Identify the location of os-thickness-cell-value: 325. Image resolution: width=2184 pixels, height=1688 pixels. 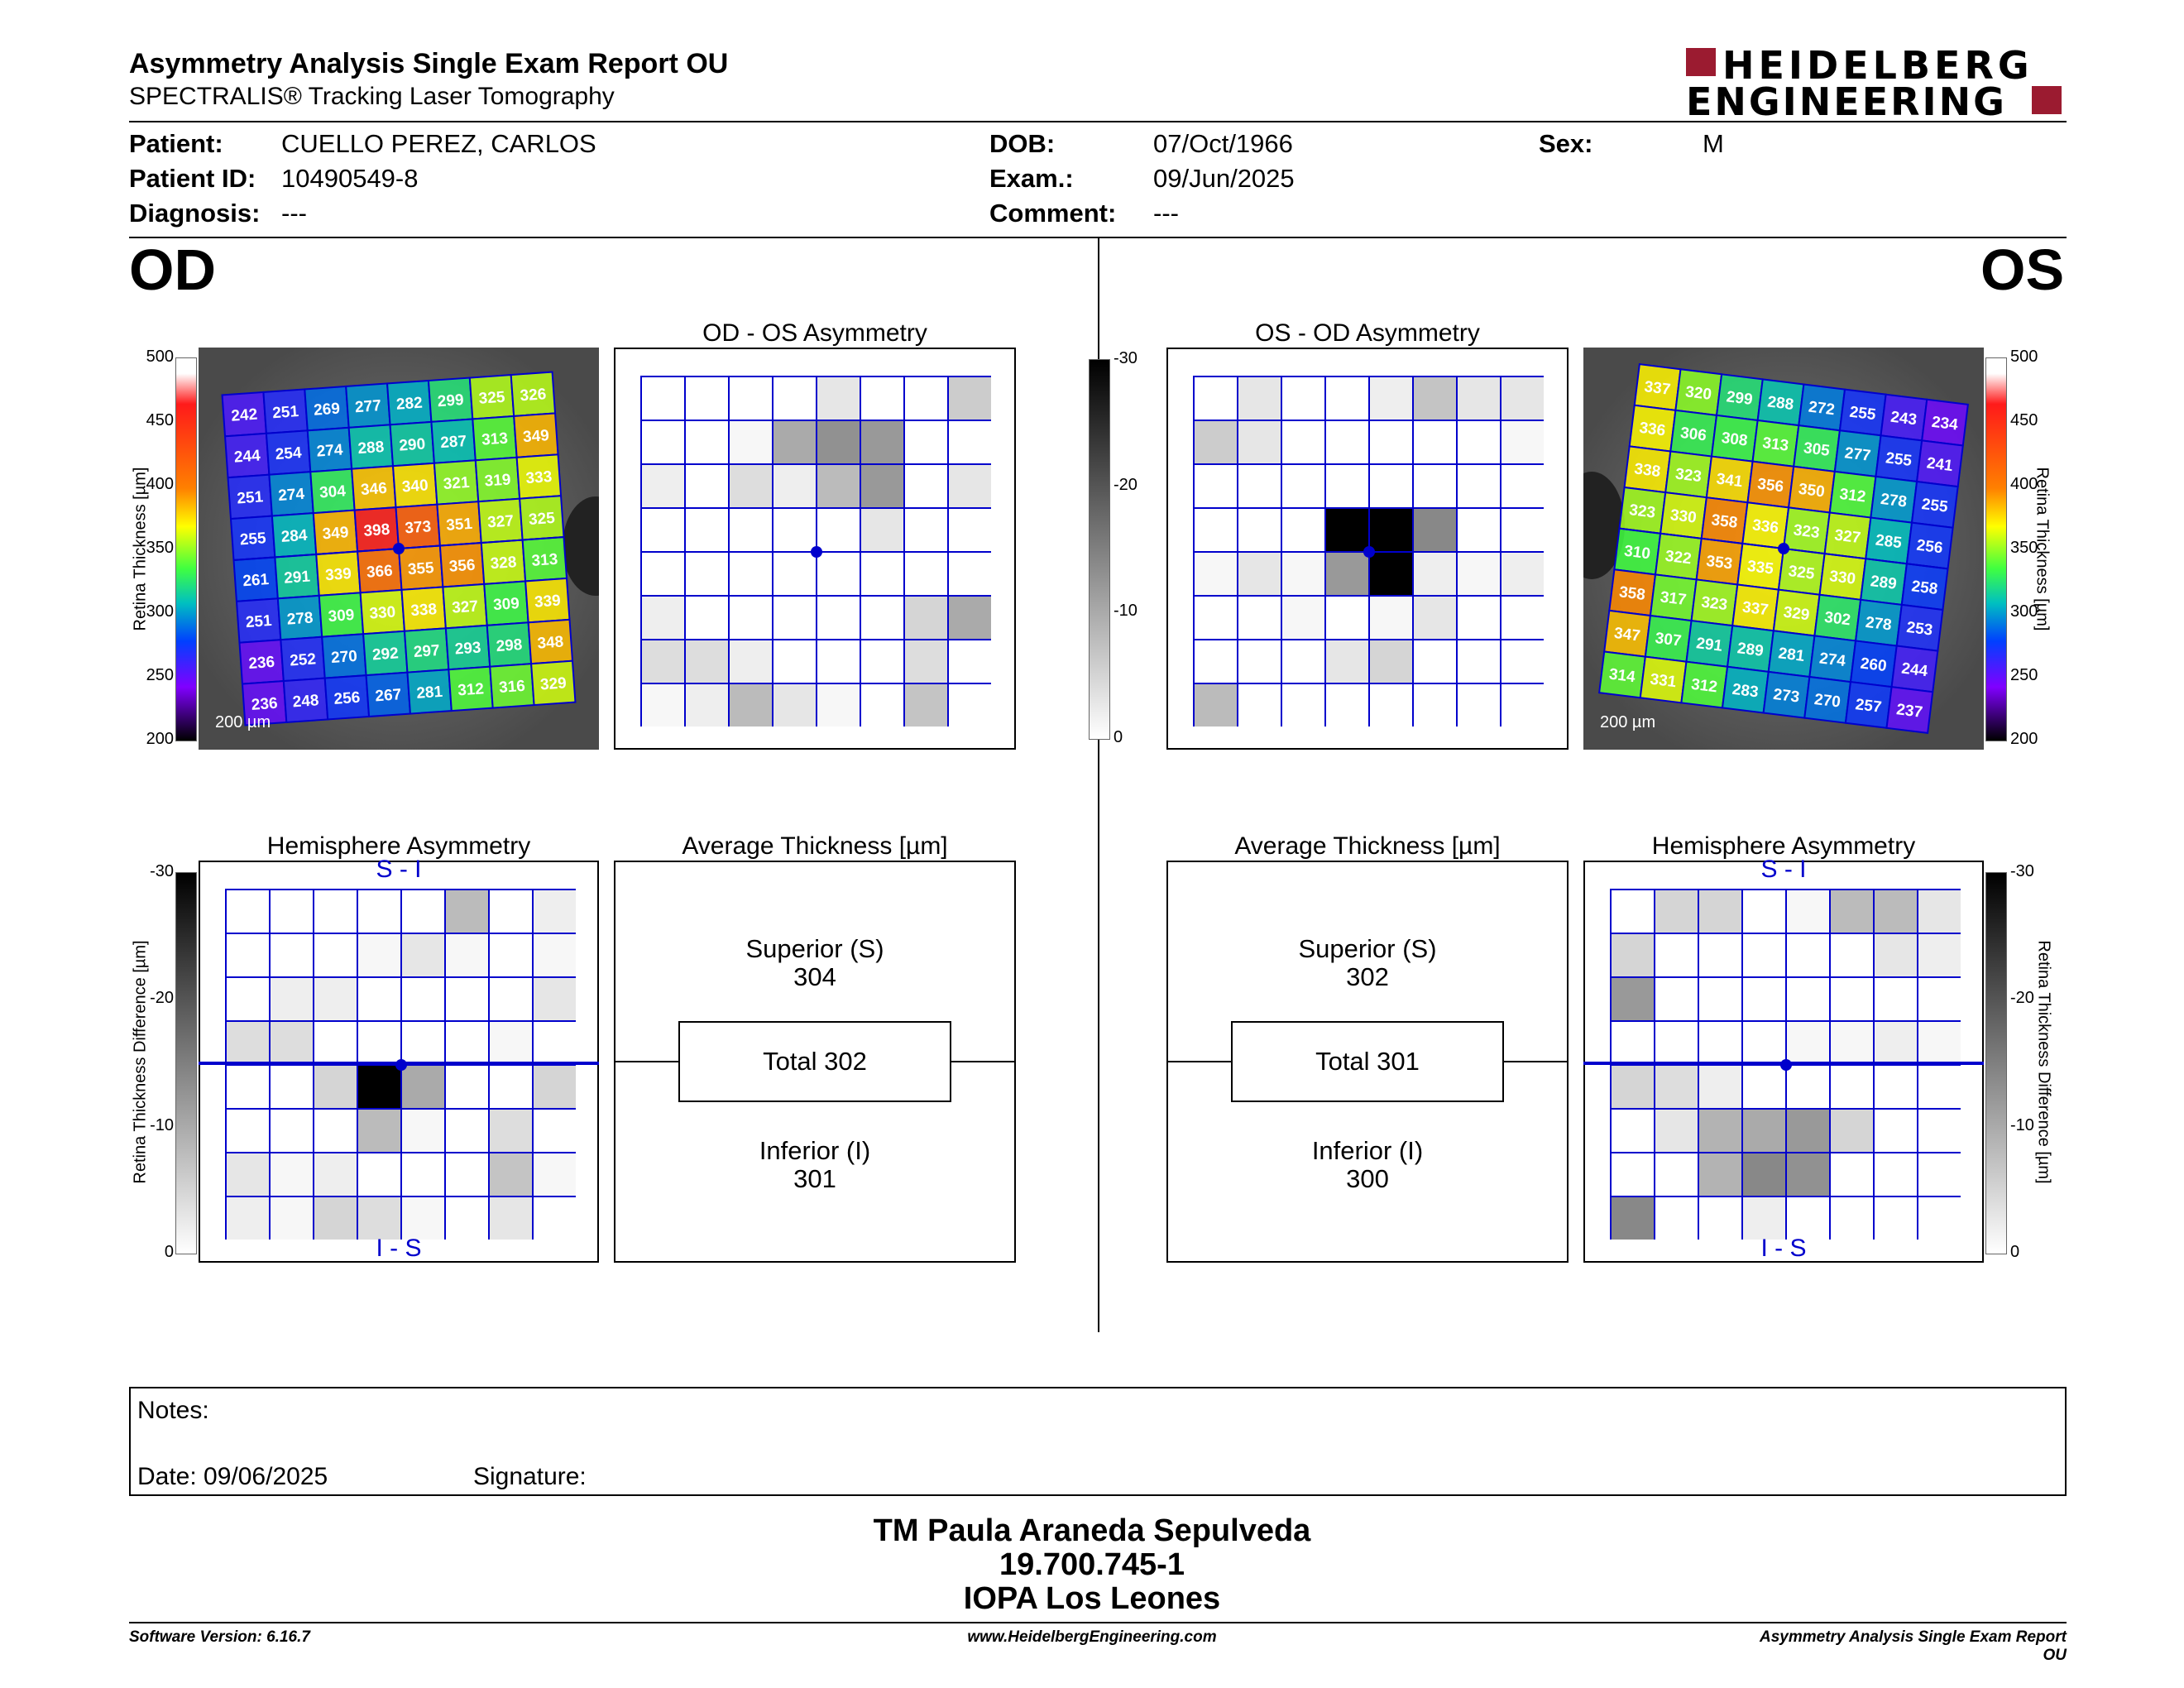
(1802, 573).